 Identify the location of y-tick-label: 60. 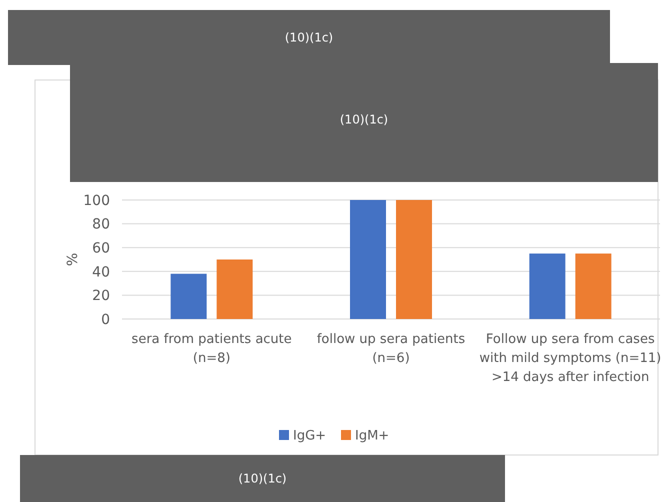
(101, 248).